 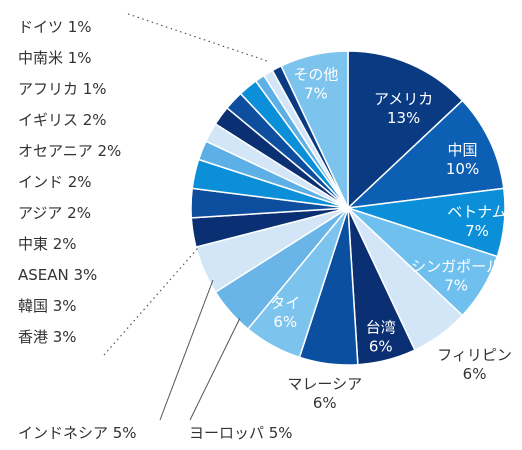 I want to click on list-item-0: ドイツ 1%, so click(x=55, y=27).